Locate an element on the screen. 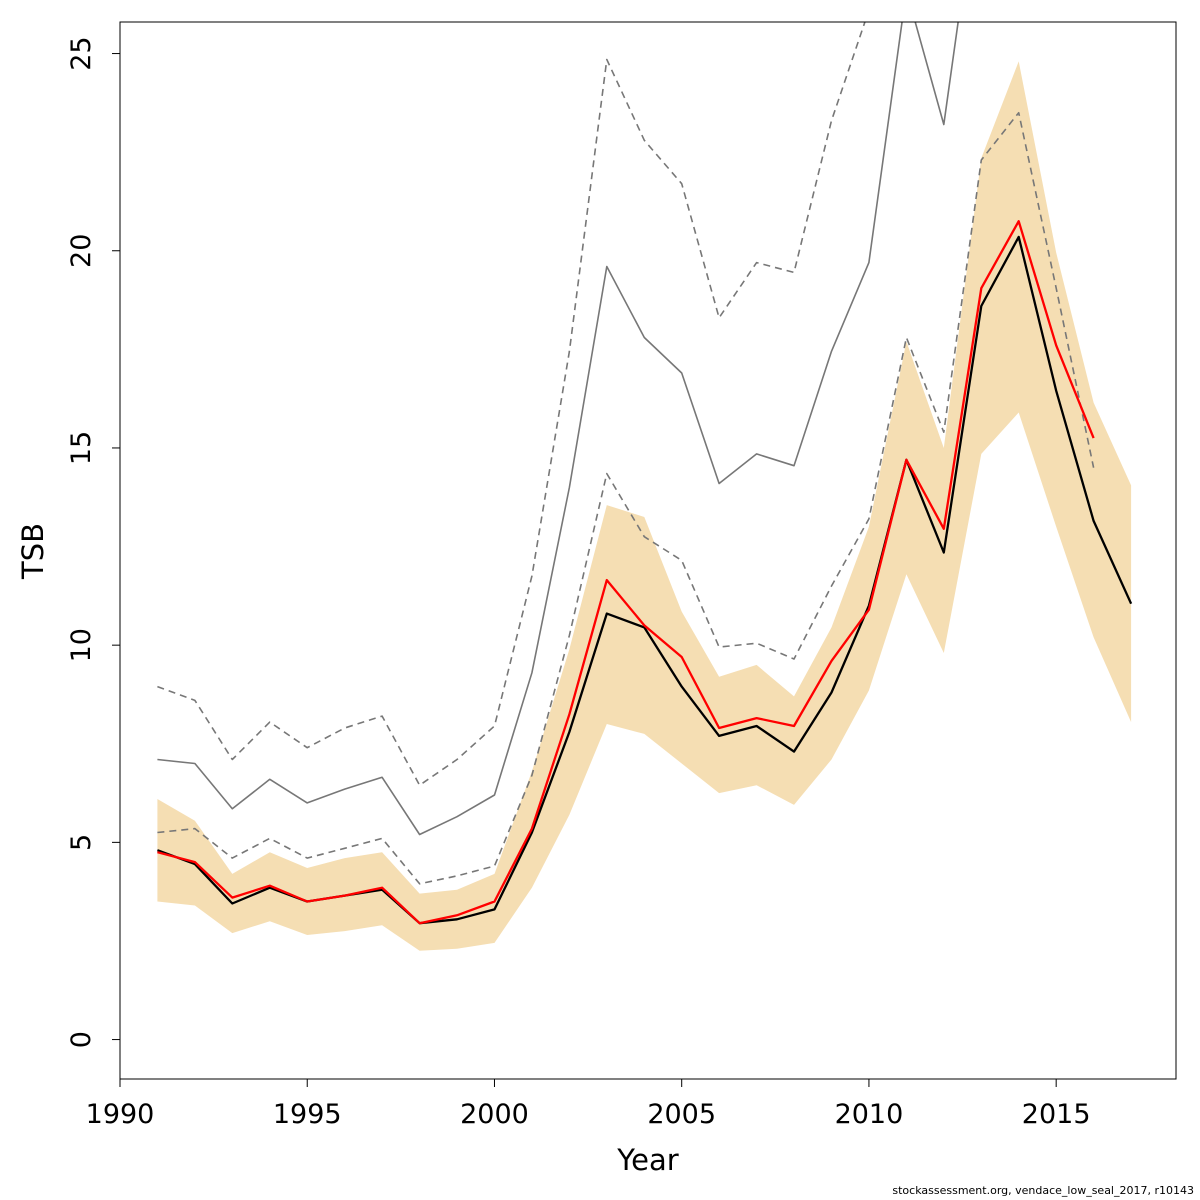 This screenshot has width=1200, height=1200. y-axis-title: TSB is located at coordinates (33, 551).